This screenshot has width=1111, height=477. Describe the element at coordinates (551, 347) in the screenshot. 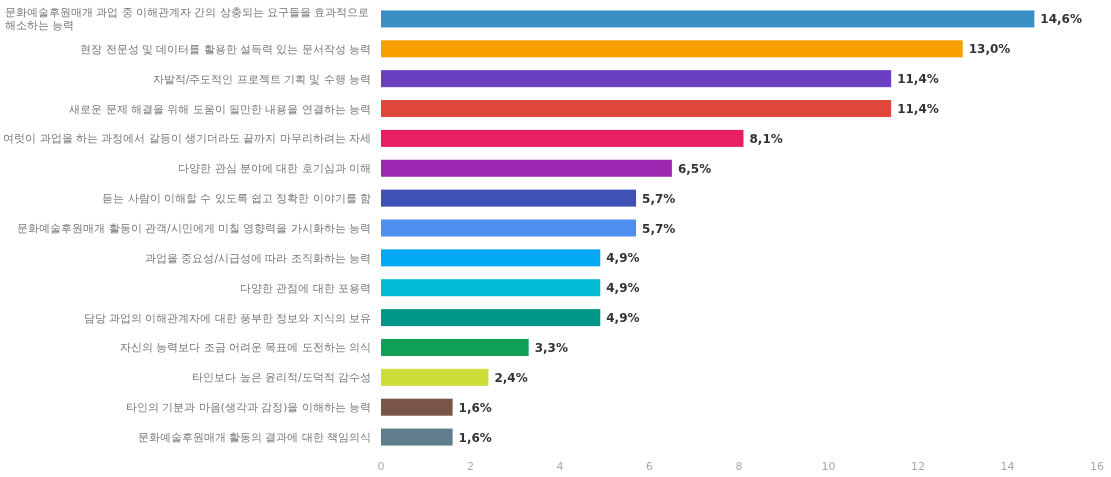

I see `data-label: 3,3%` at that location.